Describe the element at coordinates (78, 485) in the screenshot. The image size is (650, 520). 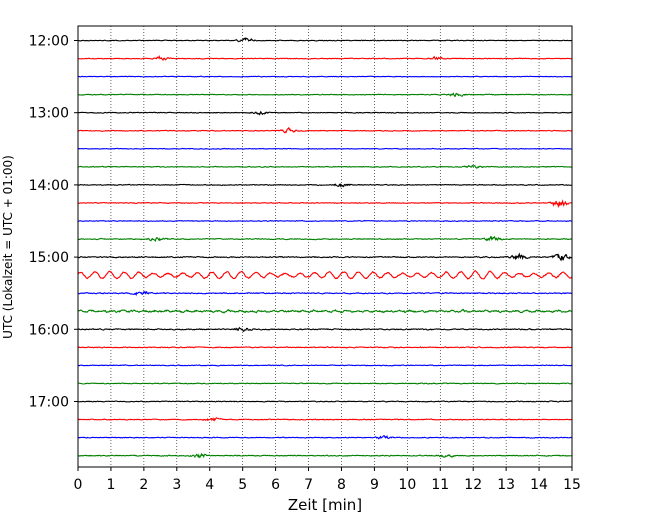
I see `x-tick-label: 0` at that location.